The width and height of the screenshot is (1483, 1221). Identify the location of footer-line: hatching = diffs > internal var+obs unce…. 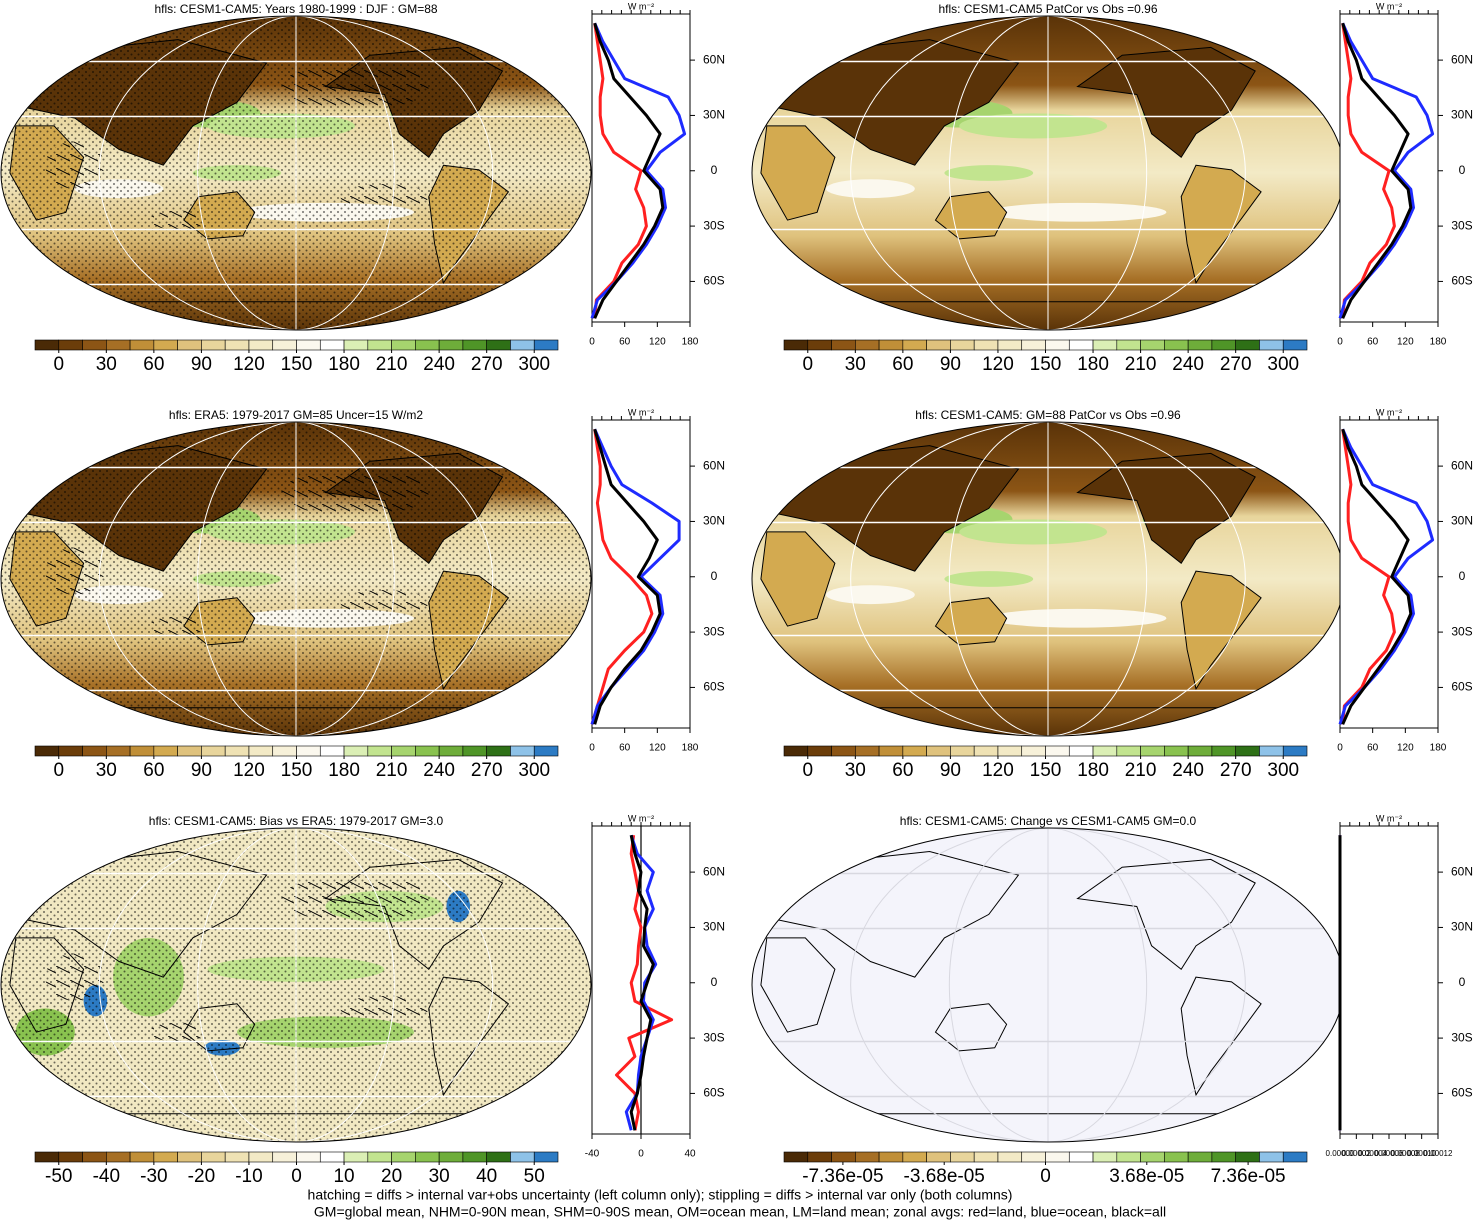
(660, 1195).